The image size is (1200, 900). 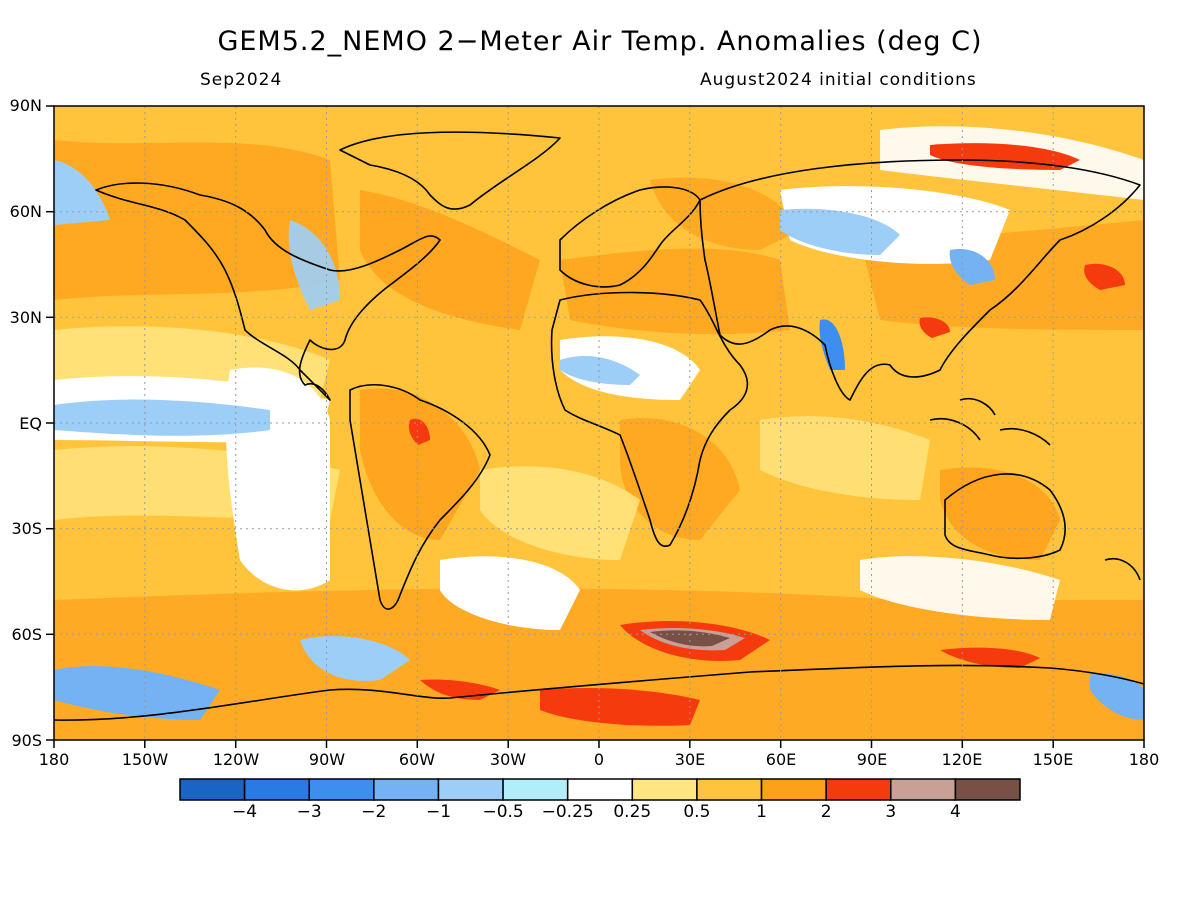 What do you see at coordinates (508, 759) in the screenshot?
I see `lon-label: 30W` at bounding box center [508, 759].